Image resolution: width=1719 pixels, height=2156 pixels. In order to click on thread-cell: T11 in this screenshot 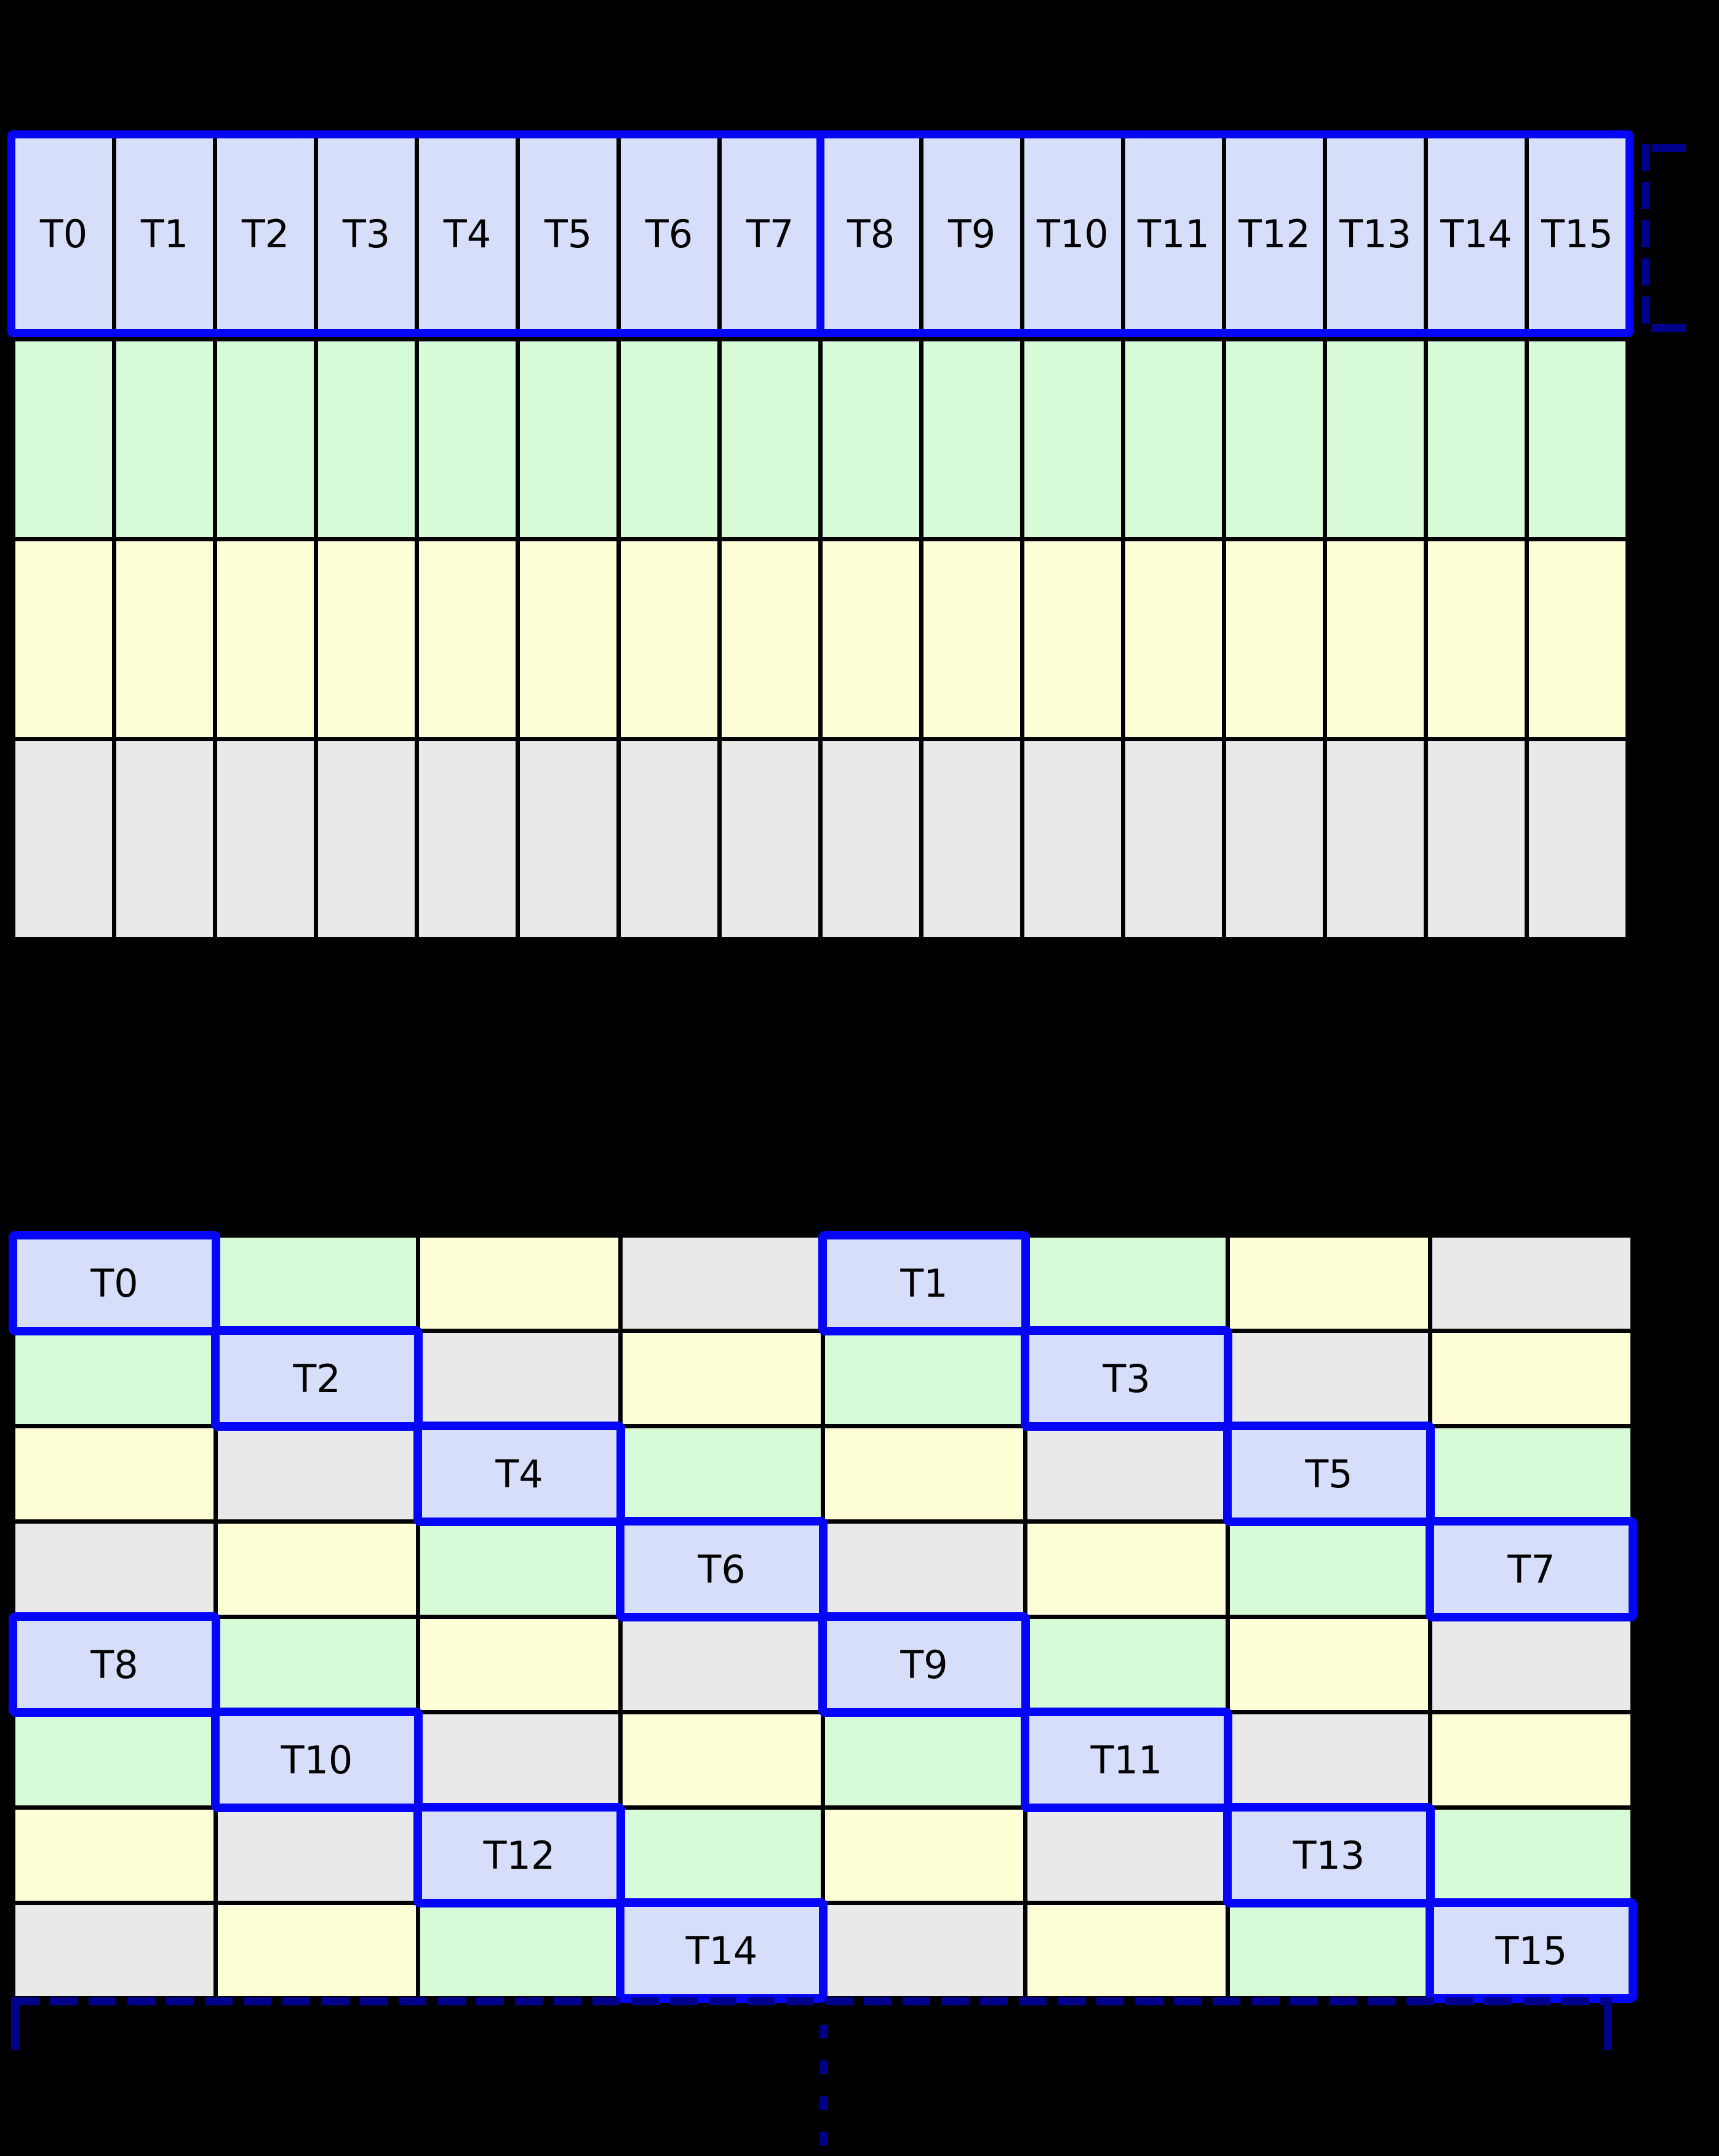, I will do `click(1174, 233)`.